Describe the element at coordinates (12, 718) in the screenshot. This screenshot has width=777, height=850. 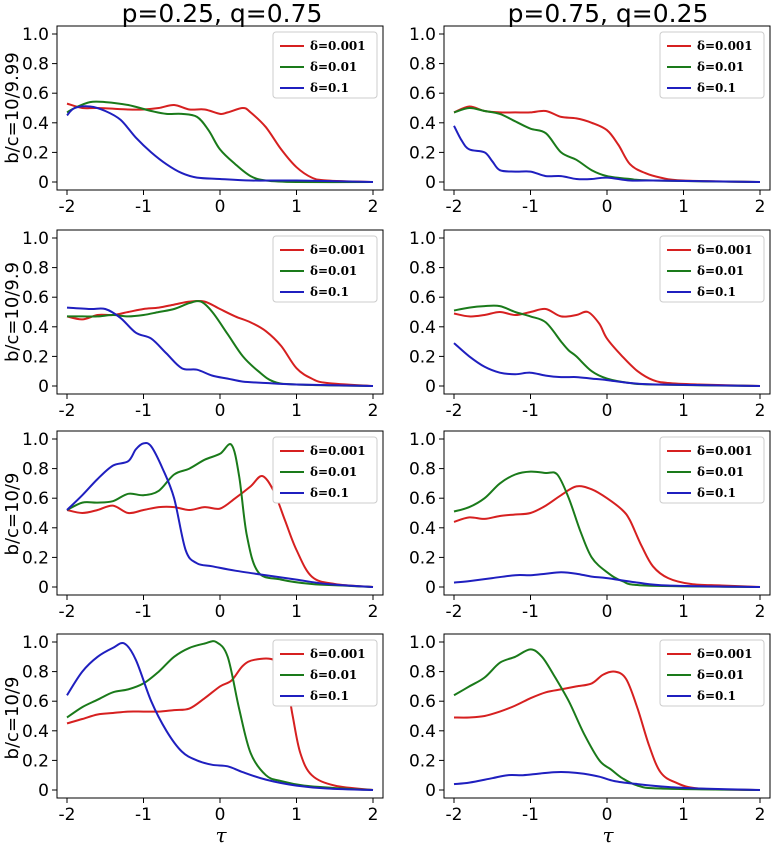
I see `row-label-4: b/c=10/9` at that location.